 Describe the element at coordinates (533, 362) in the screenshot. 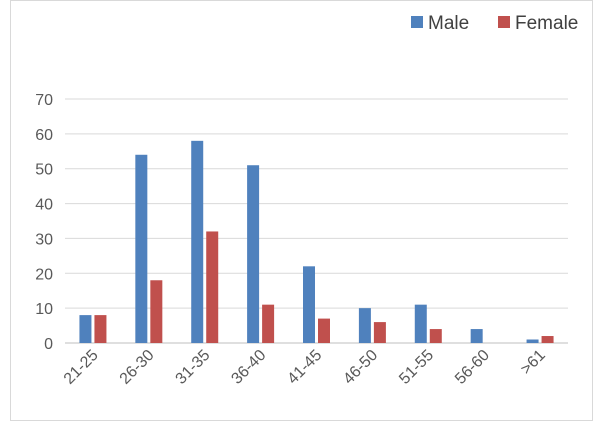

I see `x-tick-label: >61` at that location.